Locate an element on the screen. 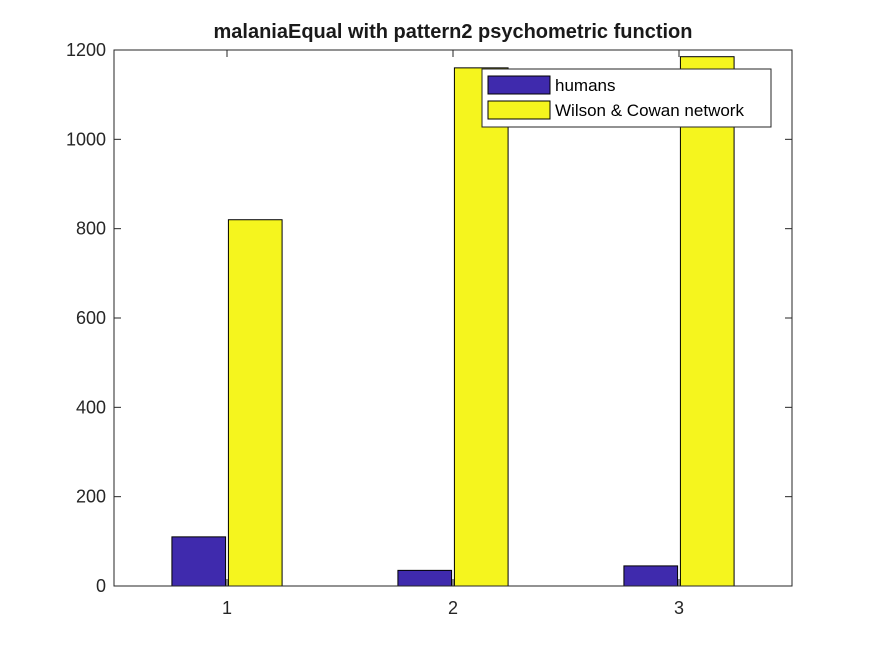 This screenshot has width=875, height=656. legend-label: Wilson & Cowan network is located at coordinates (649, 110).